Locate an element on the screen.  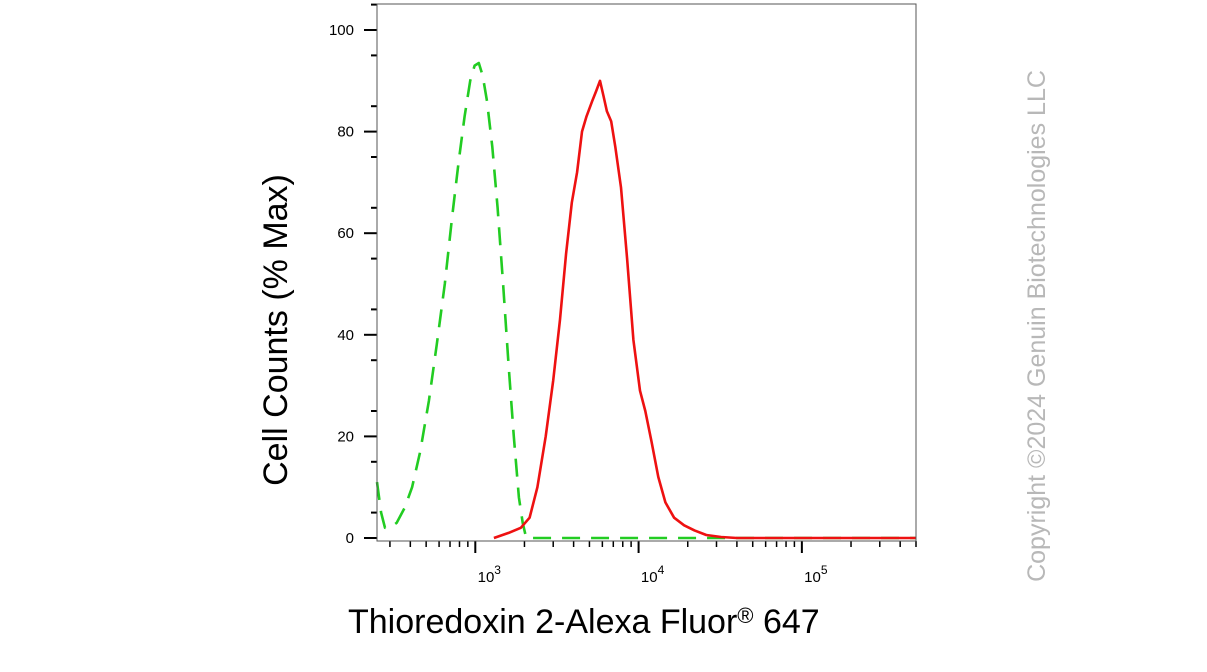
y-tick-label: 20 is located at coordinates (345, 436).